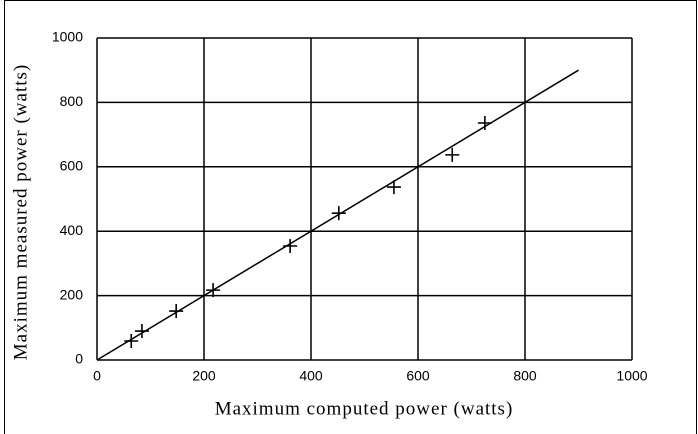 This screenshot has width=698, height=434. I want to click on x-tick-label: 800, so click(525, 376).